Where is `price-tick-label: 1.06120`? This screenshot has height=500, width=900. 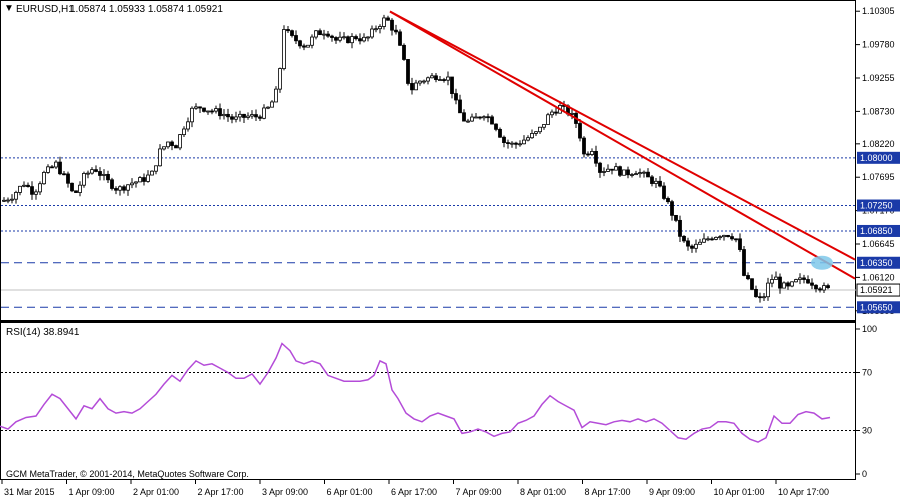
price-tick-label: 1.06120 is located at coordinates (878, 277).